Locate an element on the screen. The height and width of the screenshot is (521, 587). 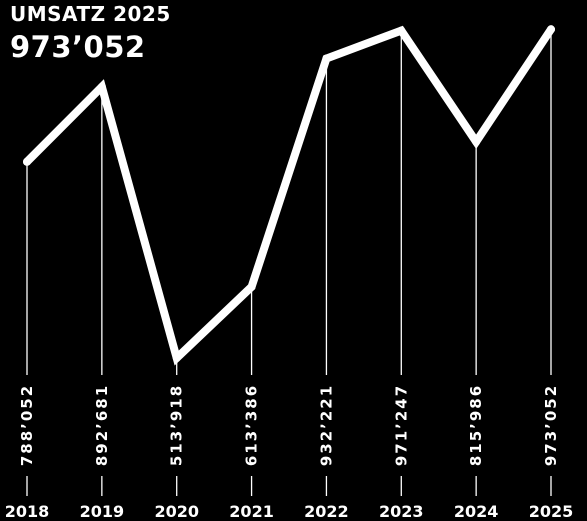
year-label-2024: 2024 is located at coordinates (476, 511).